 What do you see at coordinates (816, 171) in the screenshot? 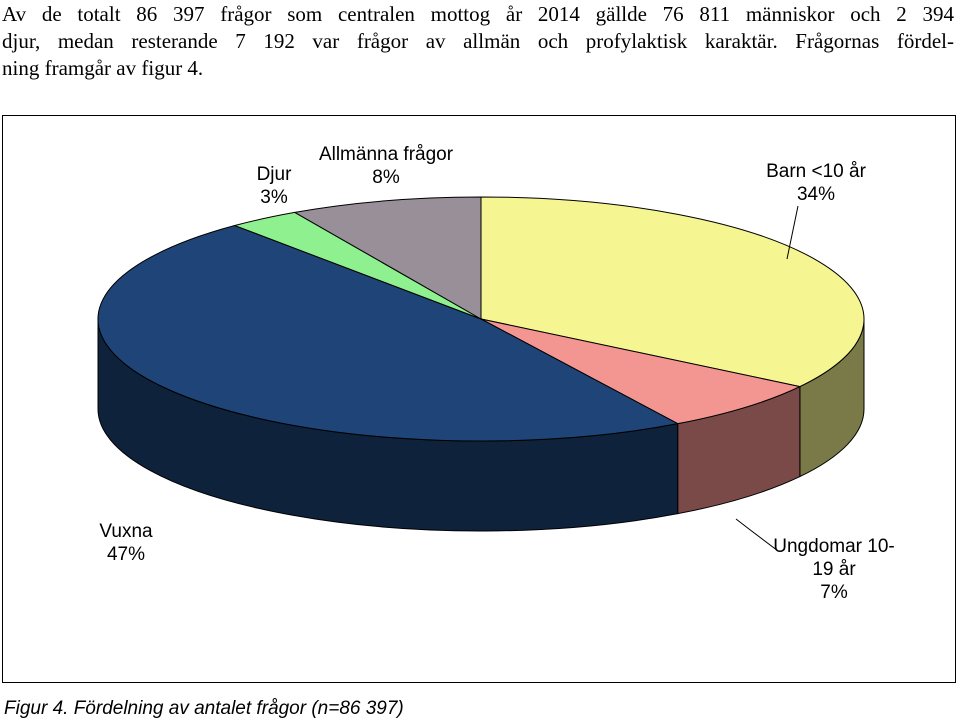
I see `slice-category: Barn <10 år` at bounding box center [816, 171].